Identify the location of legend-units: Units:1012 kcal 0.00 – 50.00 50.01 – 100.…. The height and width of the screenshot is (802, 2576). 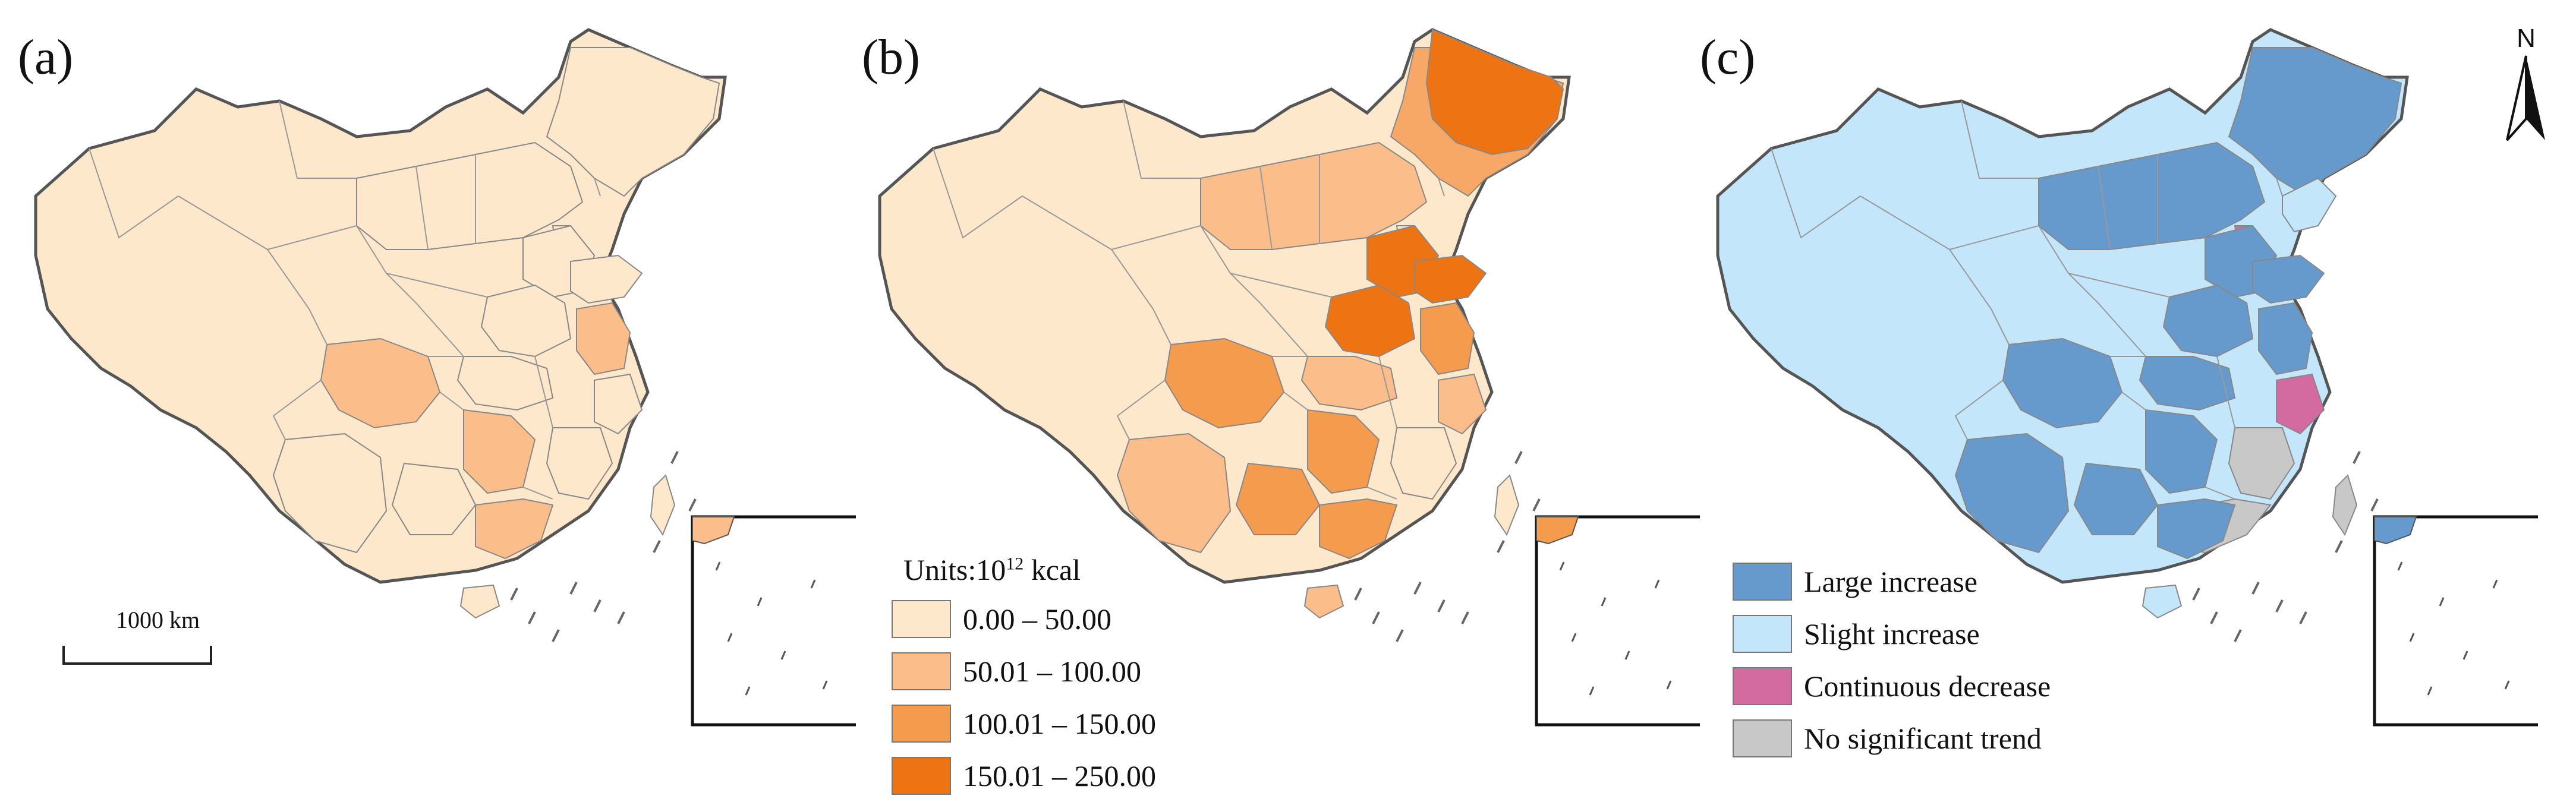
(1024, 677).